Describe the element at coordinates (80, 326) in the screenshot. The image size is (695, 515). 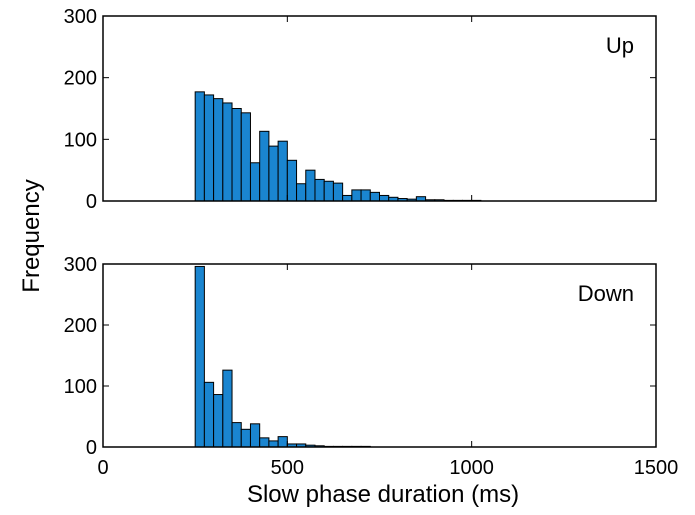
I see `y-tick-label-down: 200` at that location.